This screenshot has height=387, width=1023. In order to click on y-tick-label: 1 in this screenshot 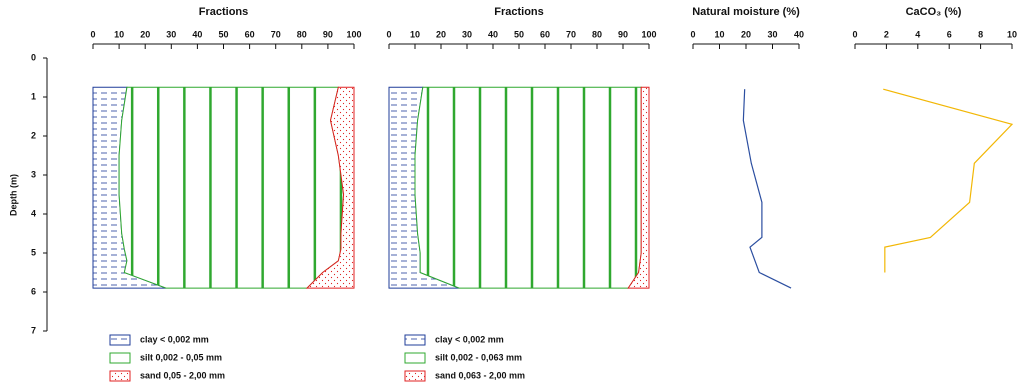, I will do `click(33, 96)`.